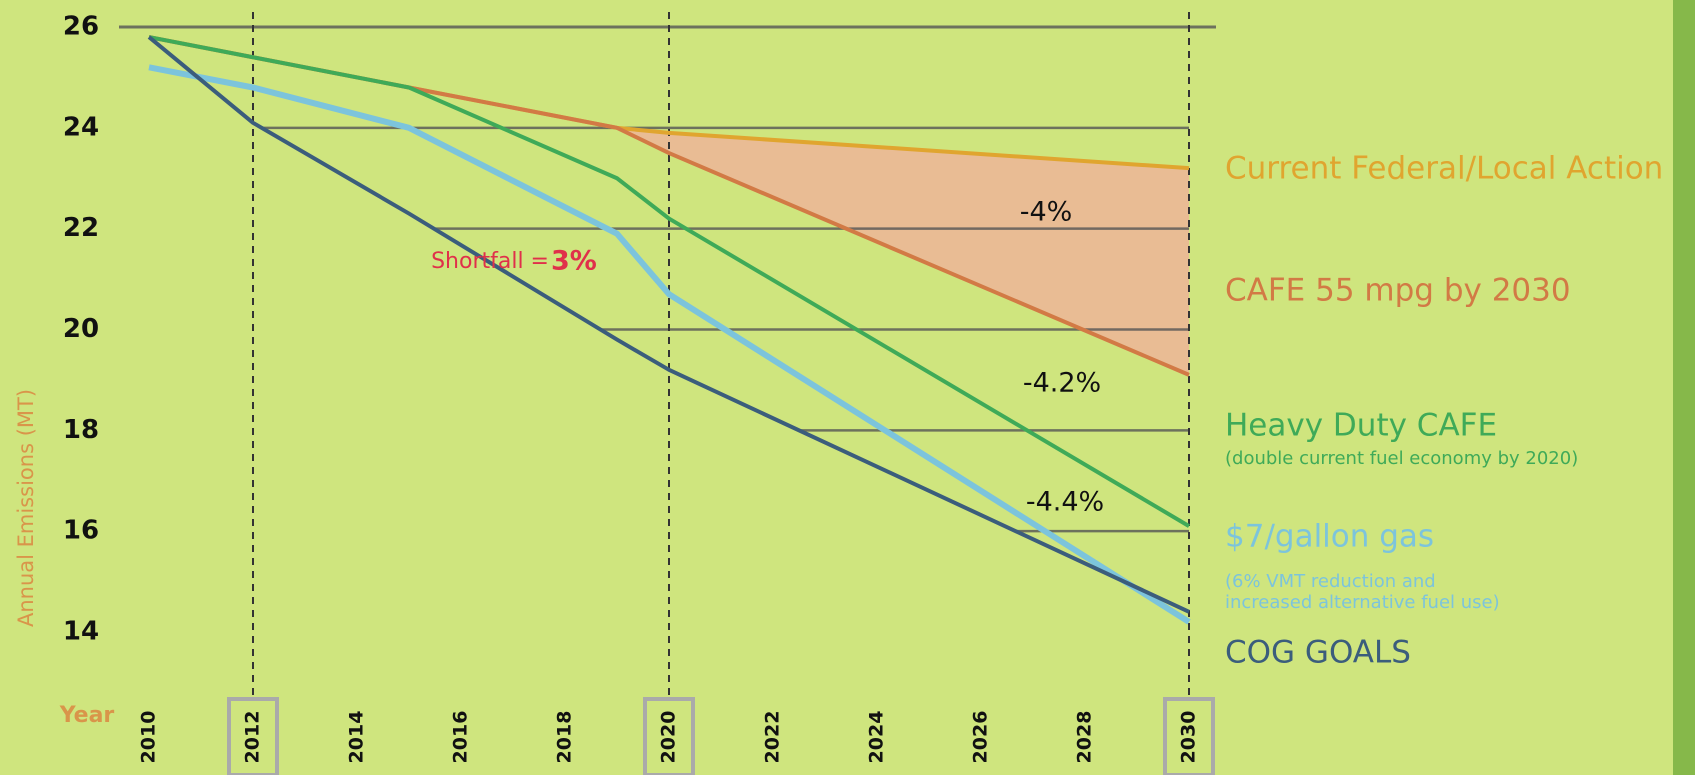  Describe the element at coordinates (461, 737) in the screenshot. I see `x-tick-label: 2016` at that location.